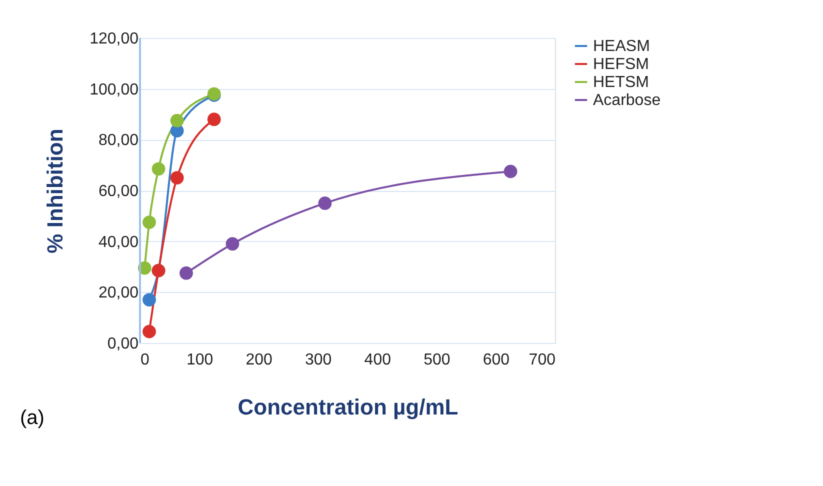  Describe the element at coordinates (118, 191) in the screenshot. I see `y-tick-label: 60,00` at that location.